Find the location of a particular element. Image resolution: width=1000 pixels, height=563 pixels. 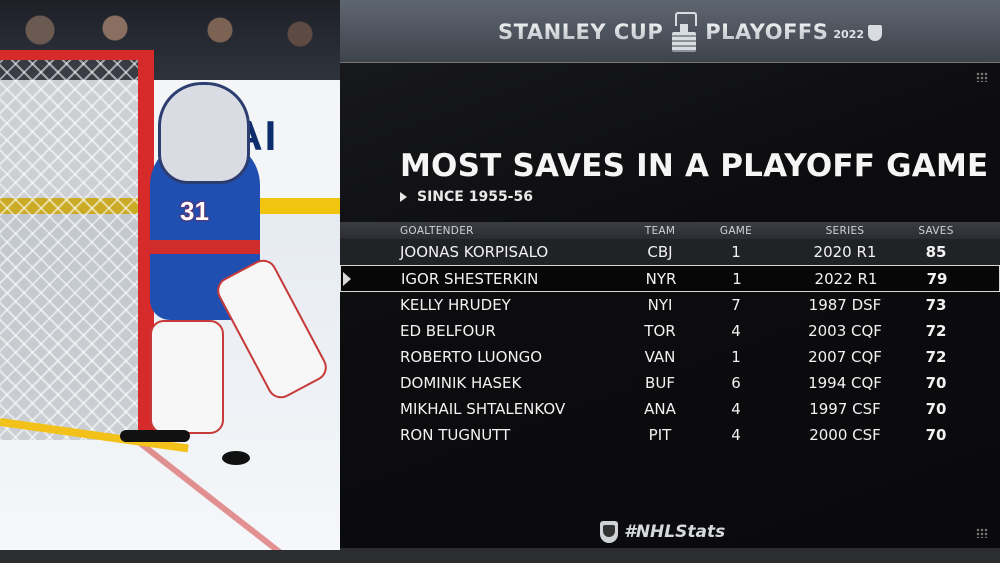

table-row-highlighted: IGOR SHESTERKIN NYR 1 2022 R1 79 is located at coordinates (670, 278).